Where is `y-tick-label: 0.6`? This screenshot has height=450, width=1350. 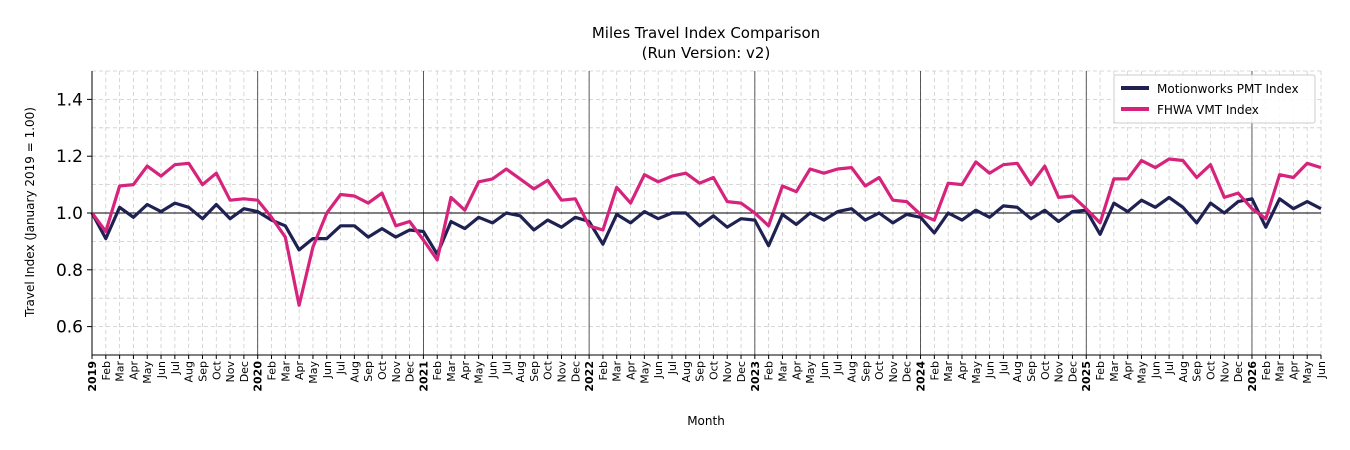 y-tick-label: 0.6 is located at coordinates (69, 328).